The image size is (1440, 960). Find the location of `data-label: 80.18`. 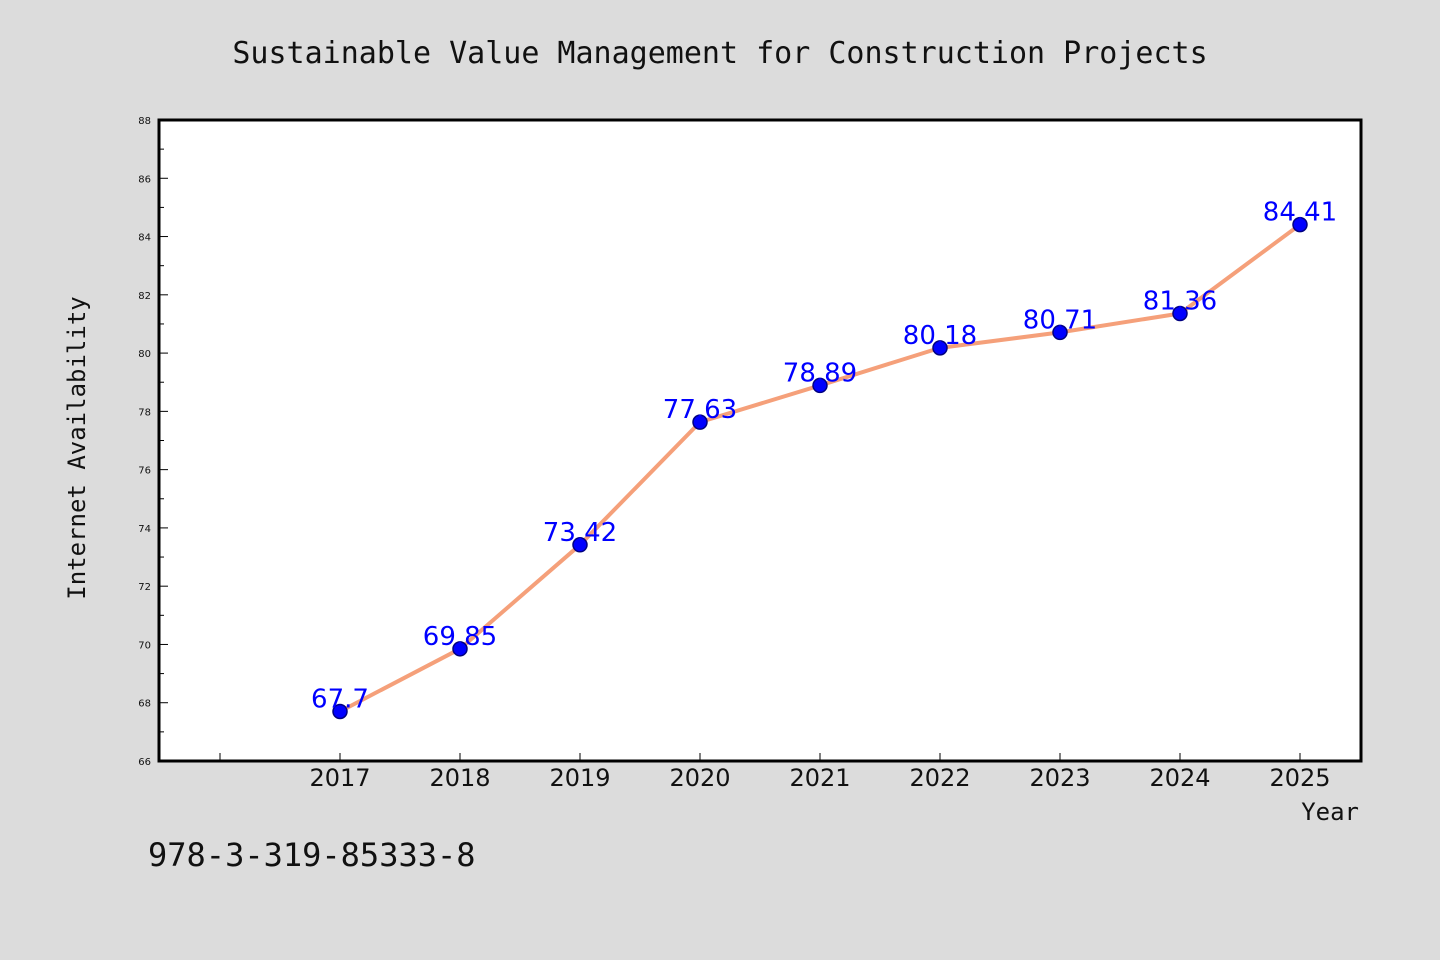

data-label: 80.18 is located at coordinates (940, 336).